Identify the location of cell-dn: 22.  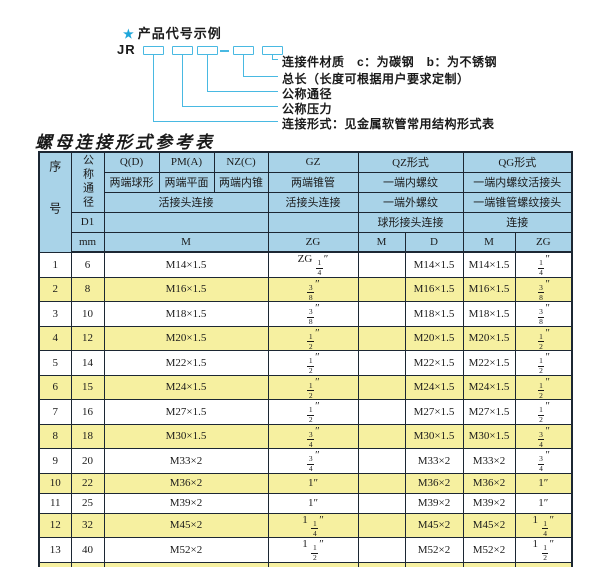
(87, 483).